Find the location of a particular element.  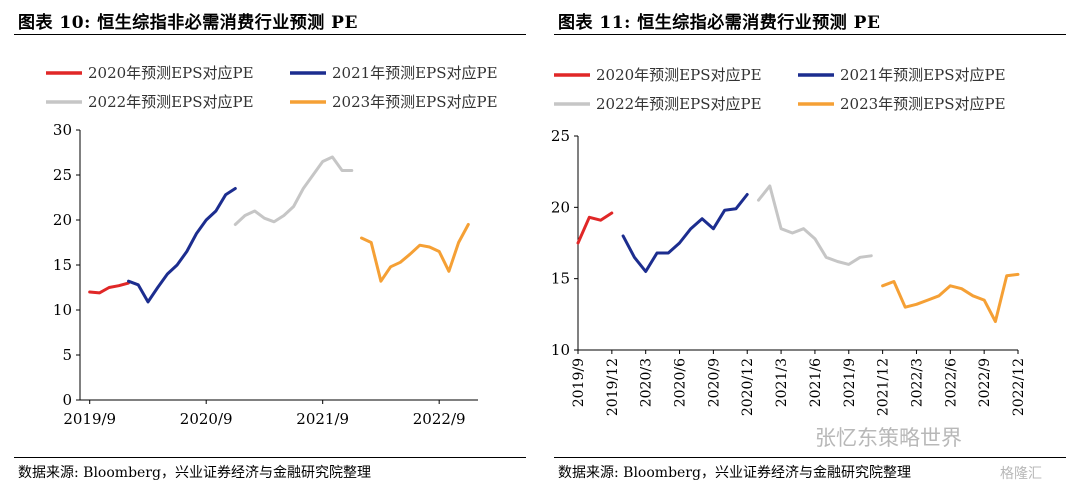

x-tick-label: 2020/12 is located at coordinates (748, 387).